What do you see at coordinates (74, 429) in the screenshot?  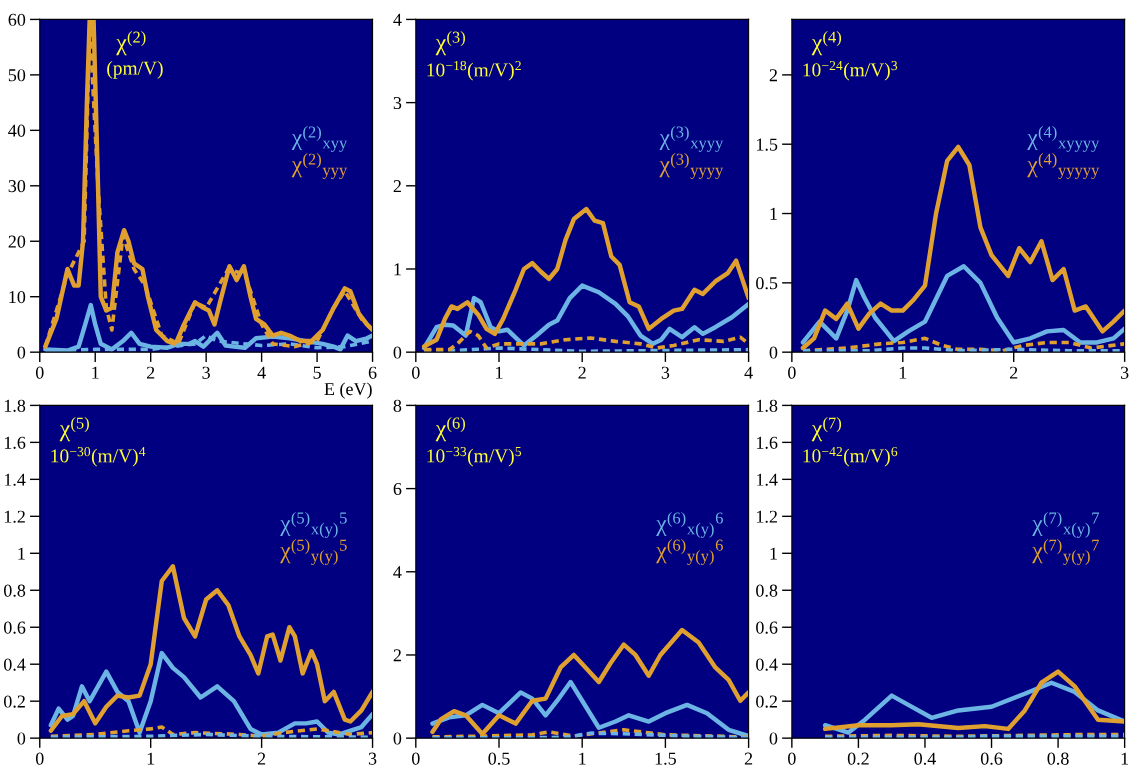 I see `text: χ$^{(5)}$` at bounding box center [74, 429].